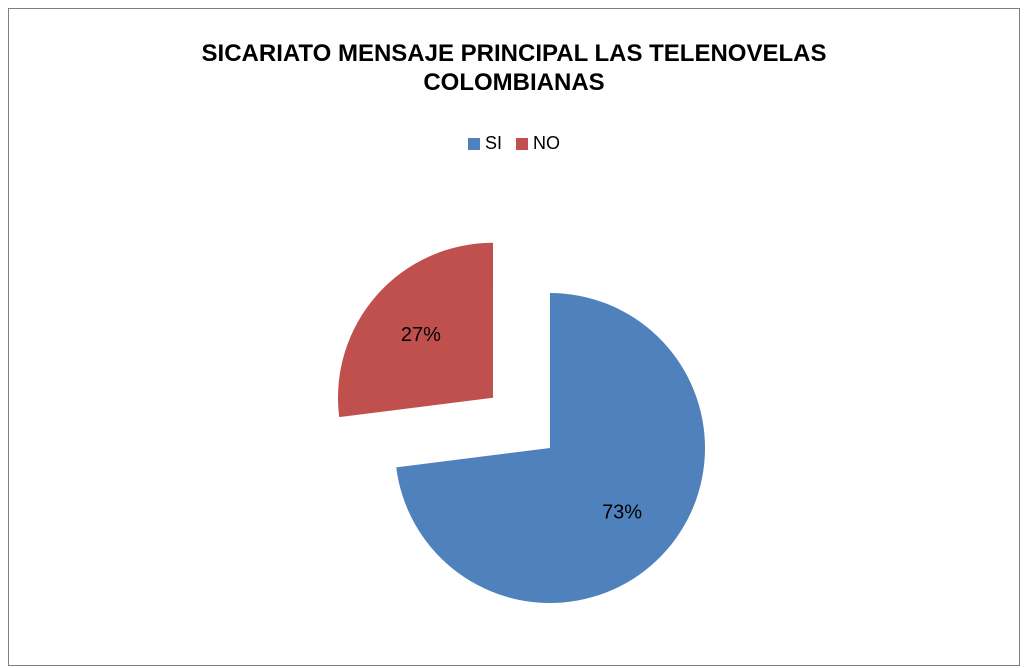 This screenshot has width=1029, height=668. What do you see at coordinates (493, 143) in the screenshot?
I see `legend-label-si: SI` at bounding box center [493, 143].